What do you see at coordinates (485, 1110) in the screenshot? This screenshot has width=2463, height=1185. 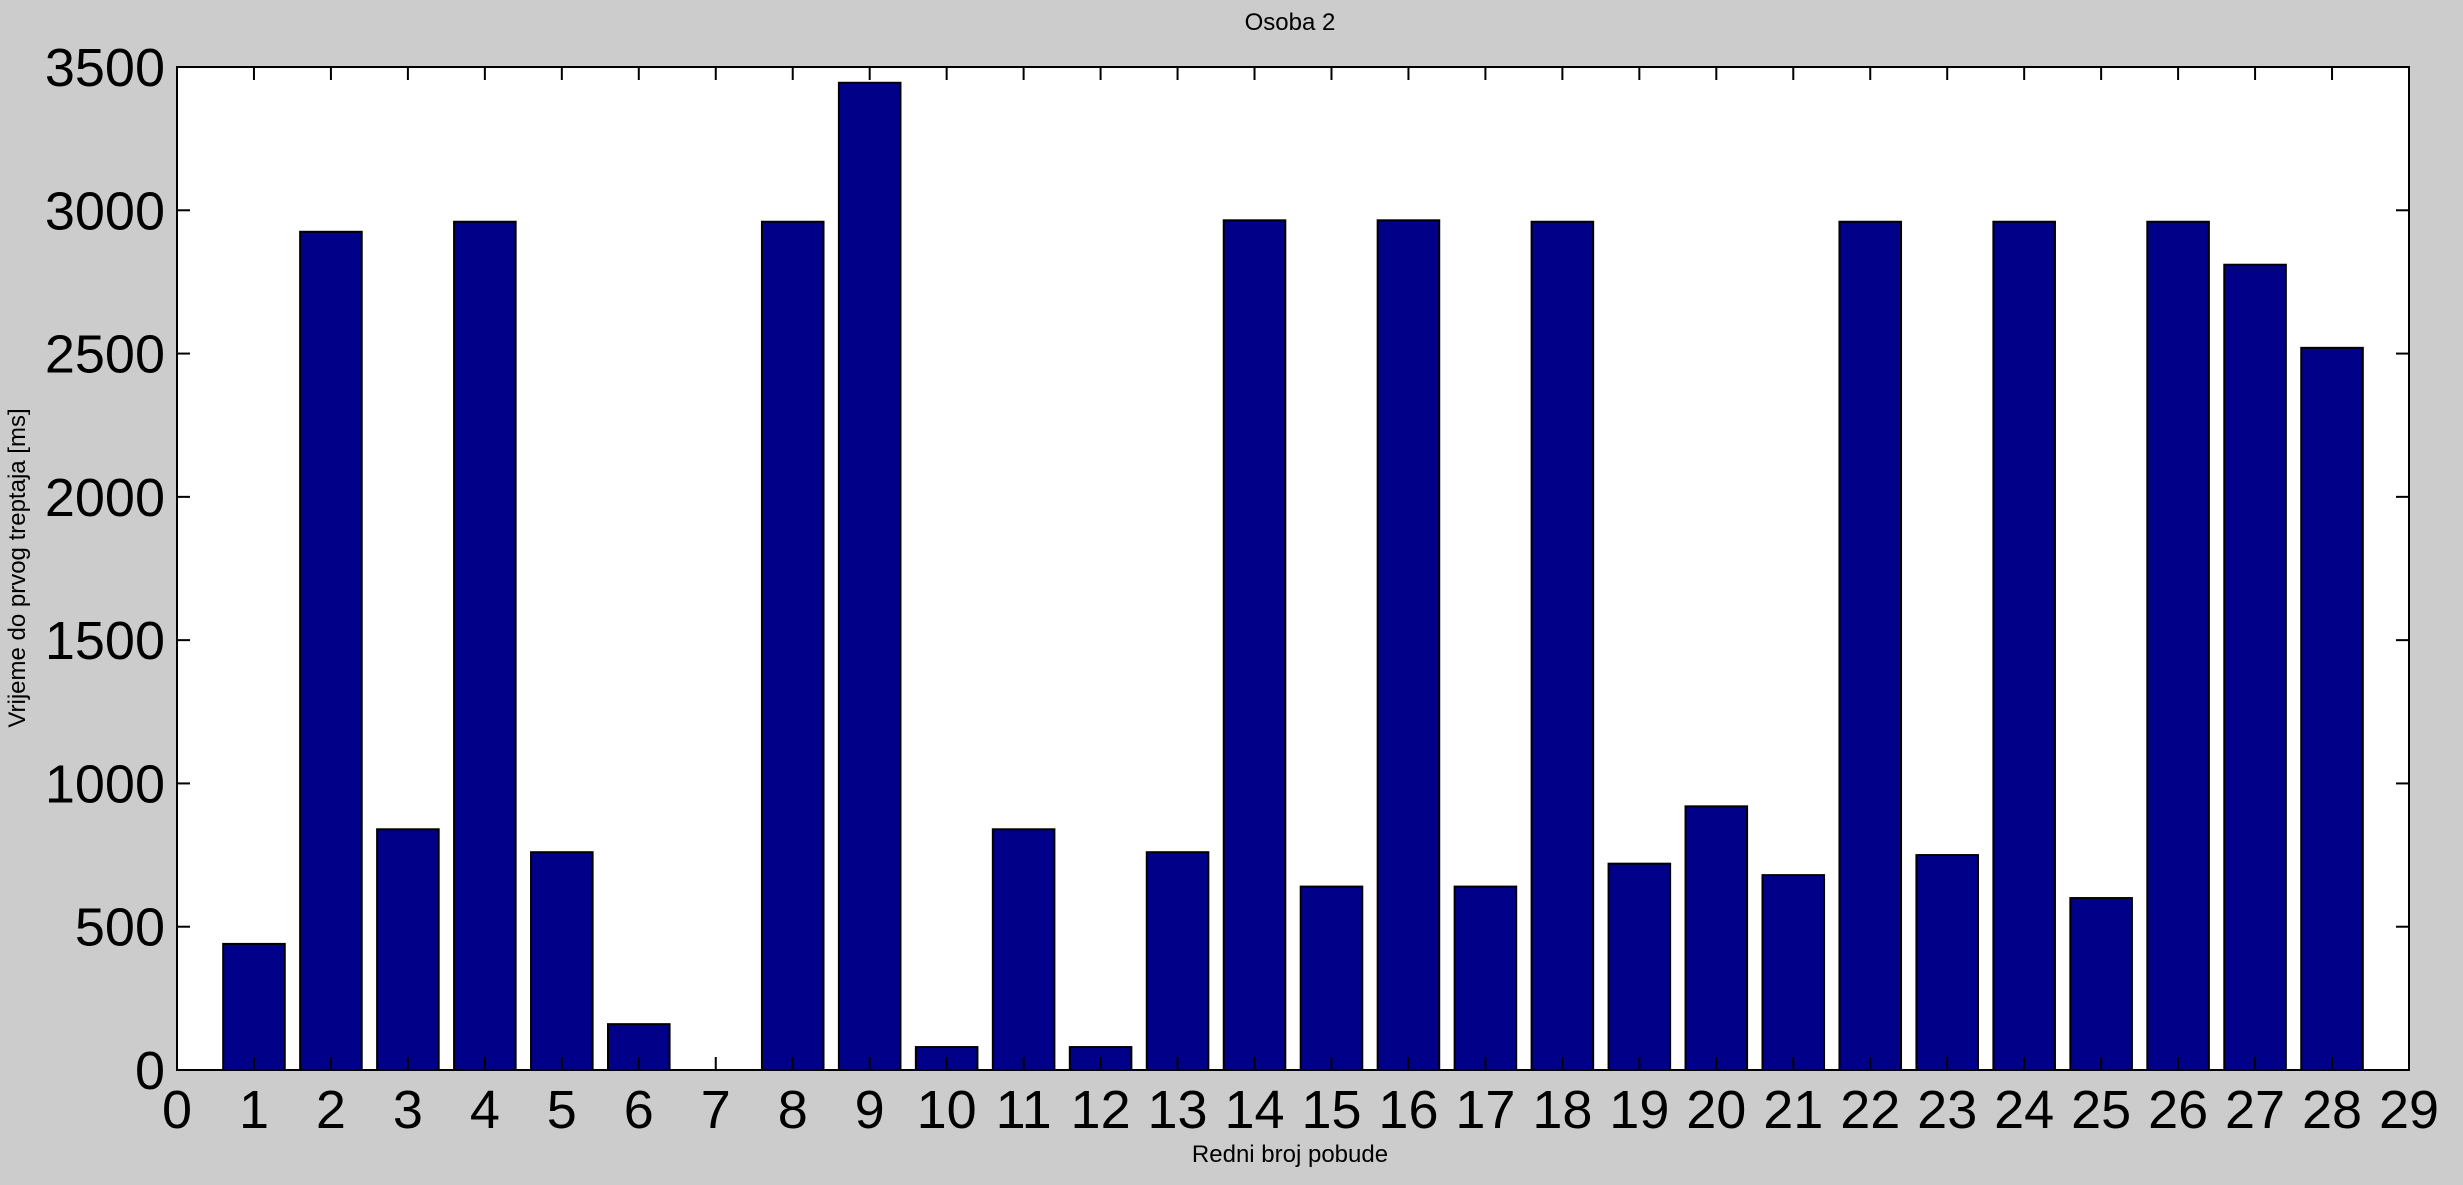 I see `x-tick-label-4: 4` at bounding box center [485, 1110].